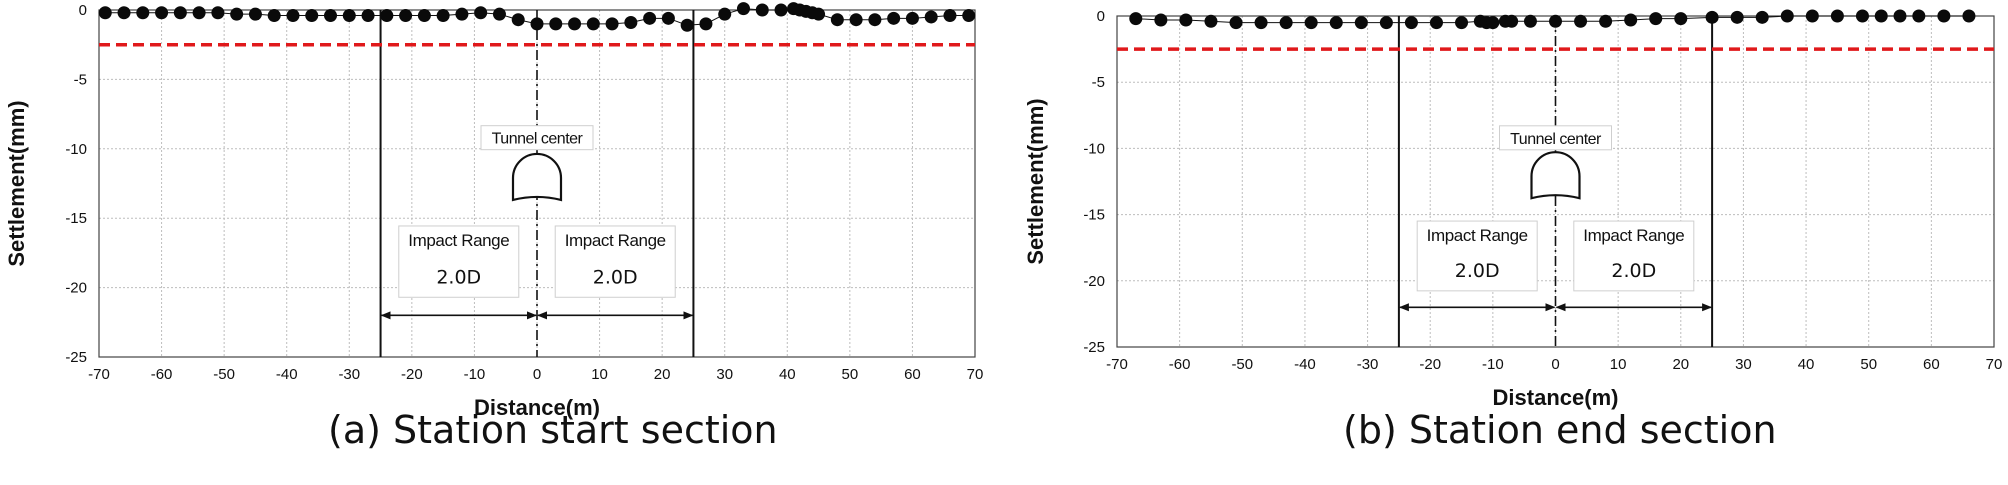 This screenshot has height=485, width=2008. I want to click on x-tick-label: 60, so click(912, 374).